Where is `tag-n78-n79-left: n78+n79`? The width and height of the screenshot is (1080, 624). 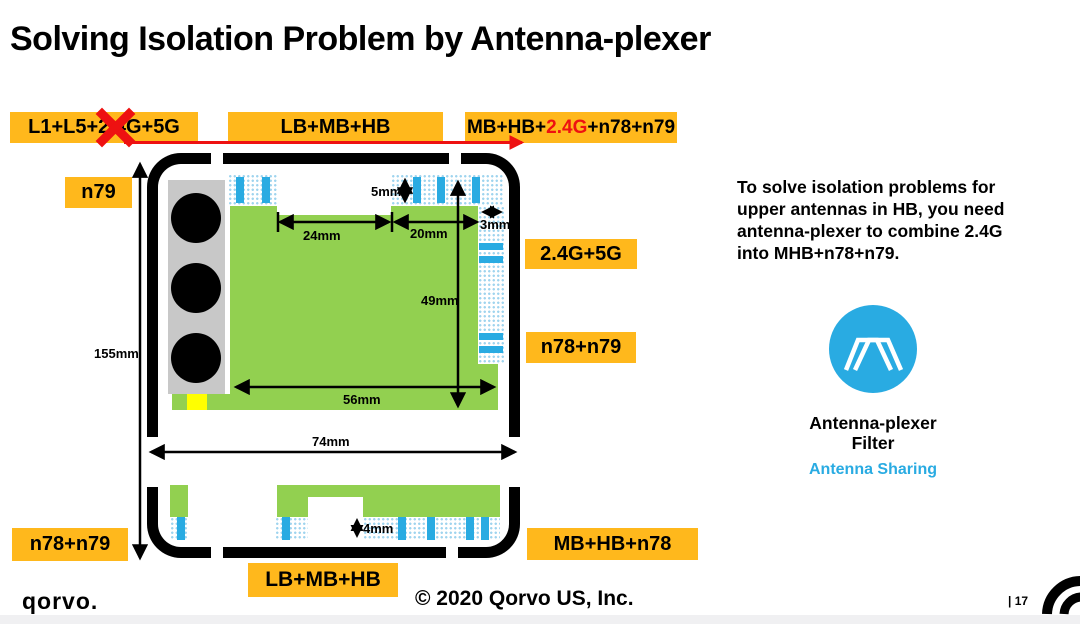
tag-n78-n79-left: n78+n79 is located at coordinates (70, 544).